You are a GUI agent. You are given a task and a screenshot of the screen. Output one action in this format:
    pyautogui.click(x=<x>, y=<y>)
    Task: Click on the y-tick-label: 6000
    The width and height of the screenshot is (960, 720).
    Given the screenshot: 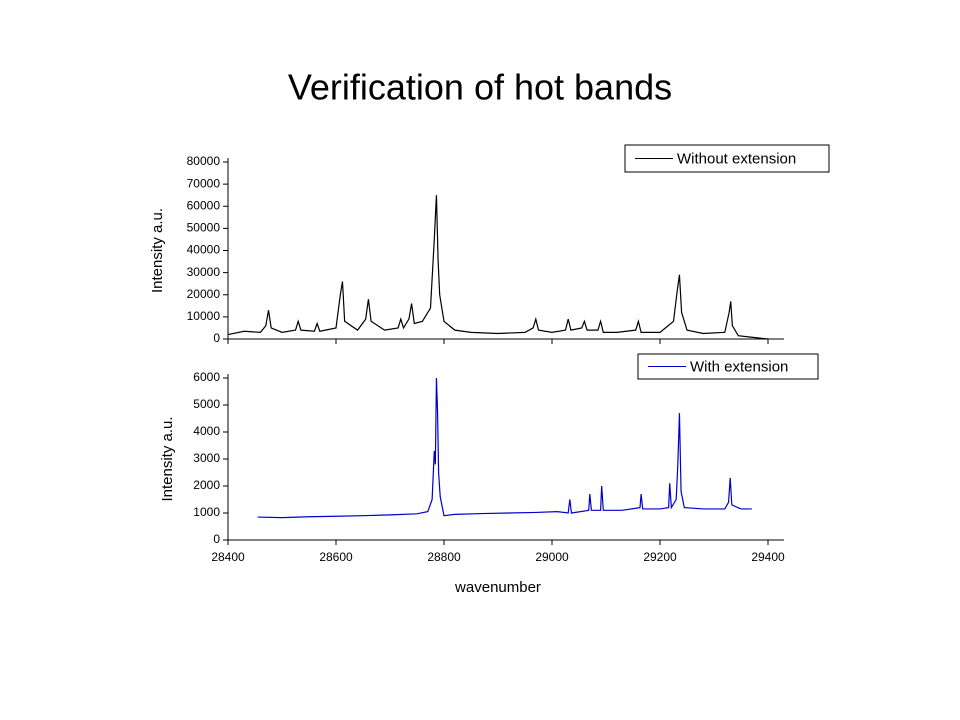 What is the action you would take?
    pyautogui.click(x=206, y=377)
    